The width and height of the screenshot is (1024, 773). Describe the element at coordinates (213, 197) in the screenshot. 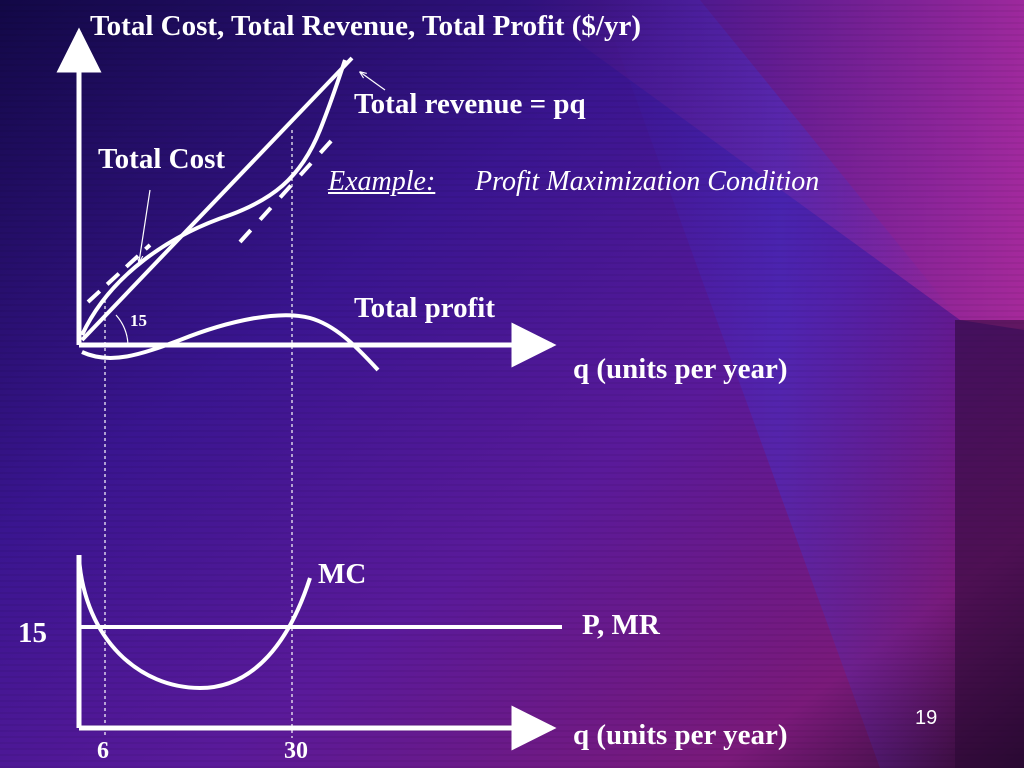

I see `total-cost-curve` at that location.